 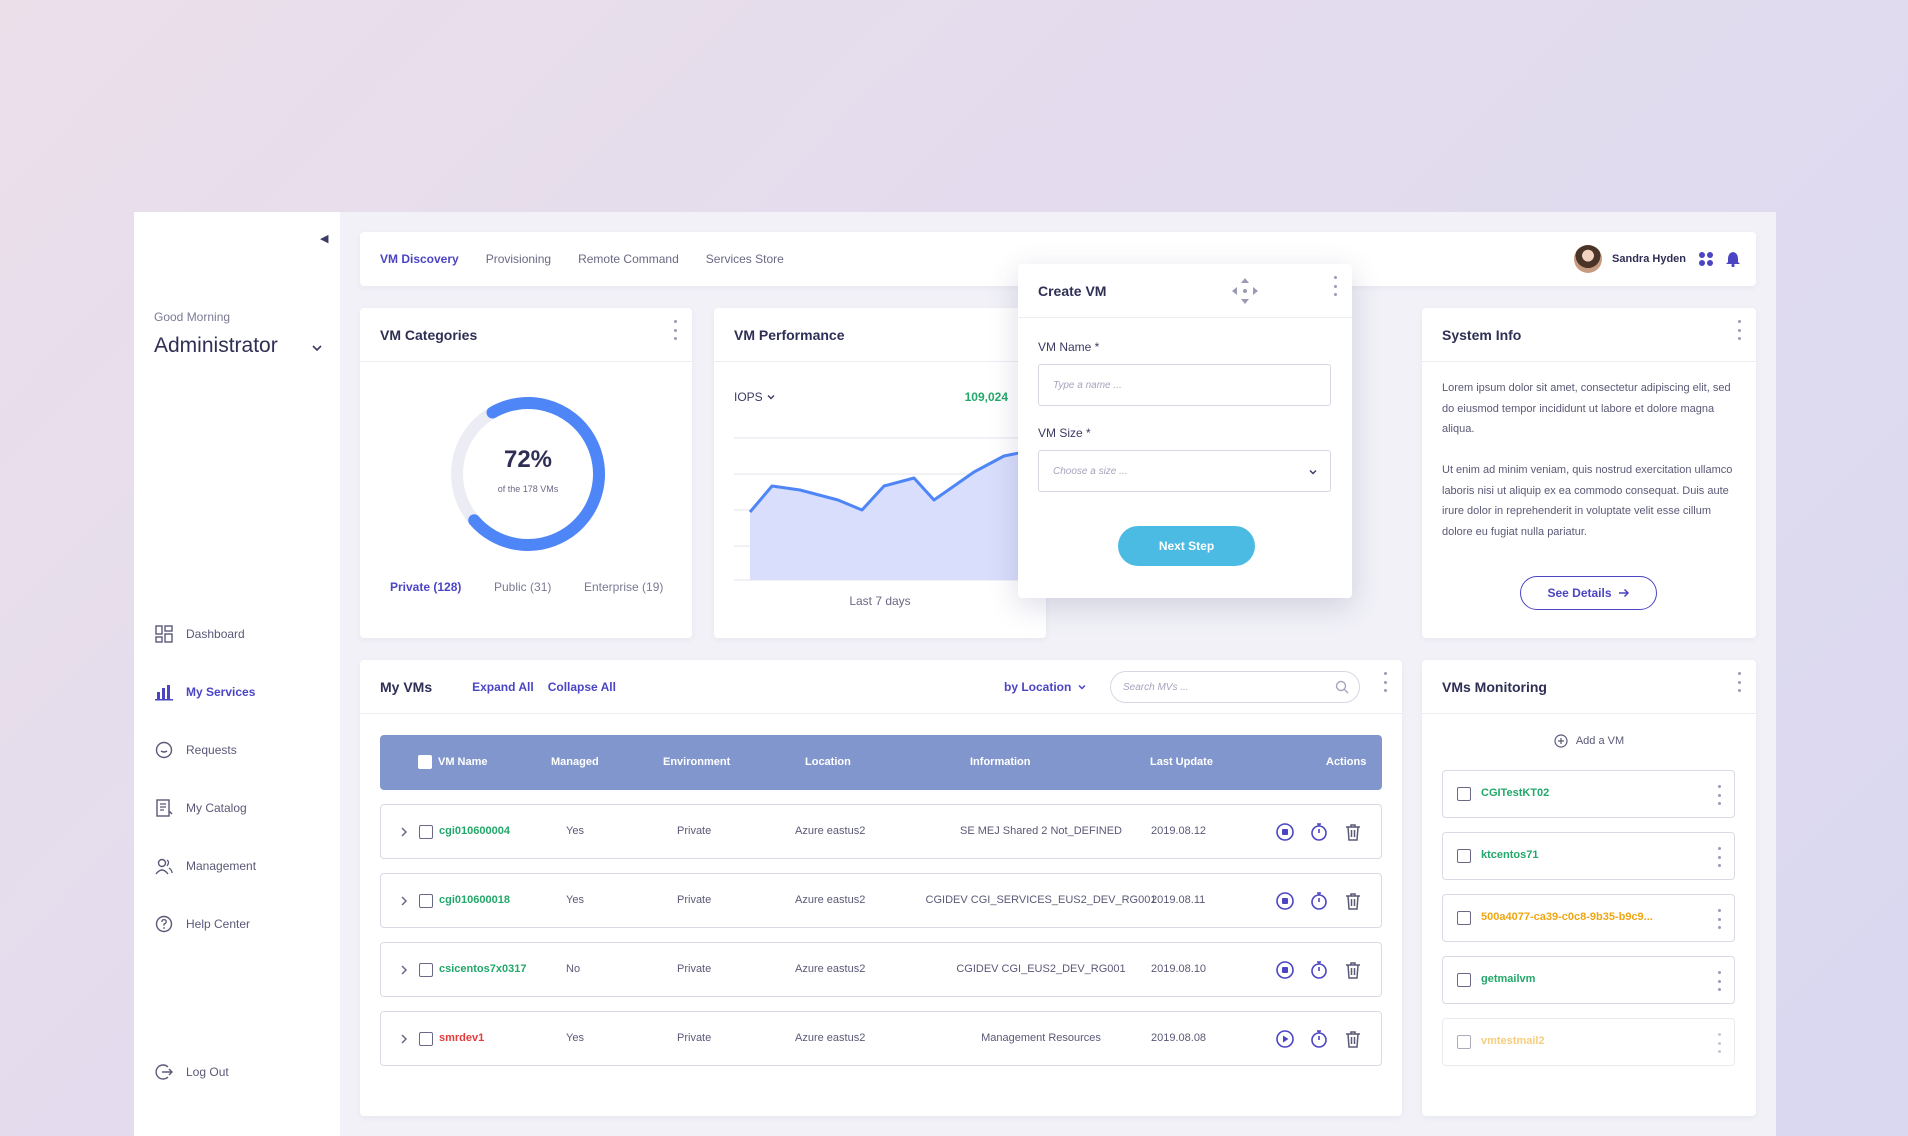 What do you see at coordinates (755, 397) in the screenshot?
I see `metric-dropdown: IOPS` at bounding box center [755, 397].